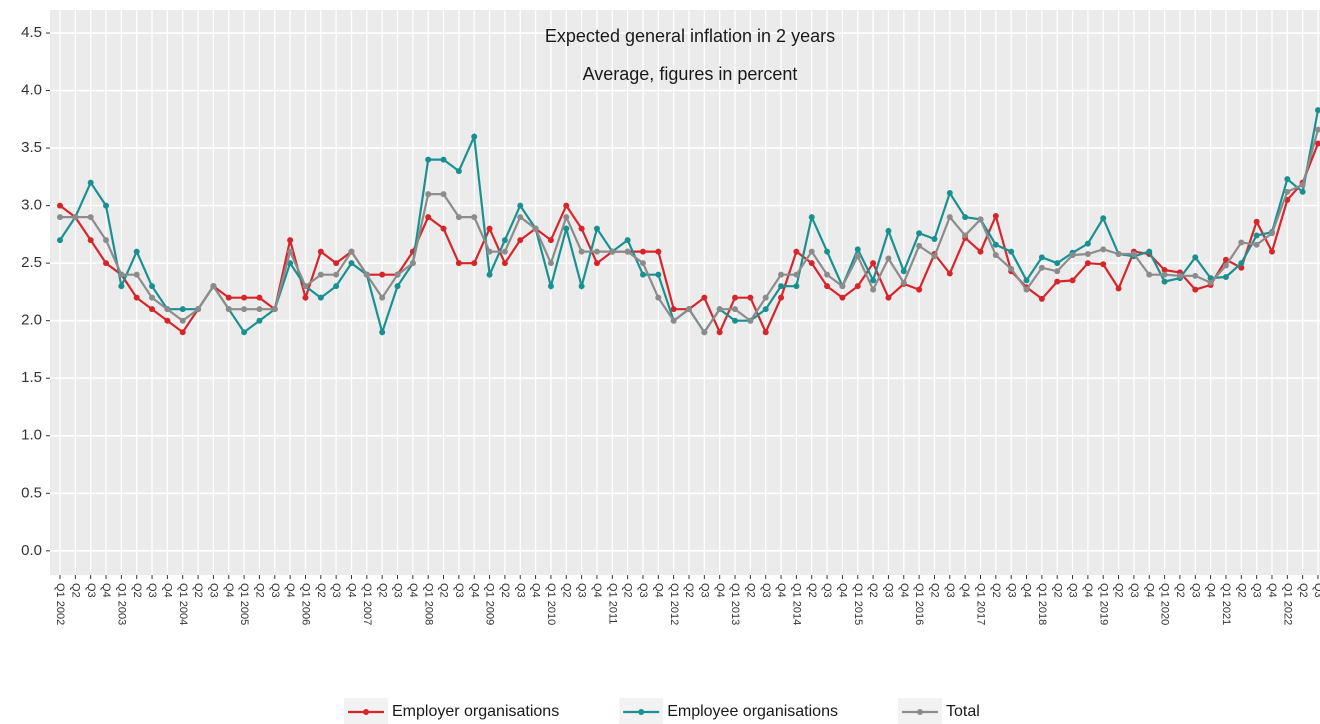 This screenshot has width=1320, height=724. Describe the element at coordinates (752, 711) in the screenshot. I see `legend-label: Employee organisations` at that location.